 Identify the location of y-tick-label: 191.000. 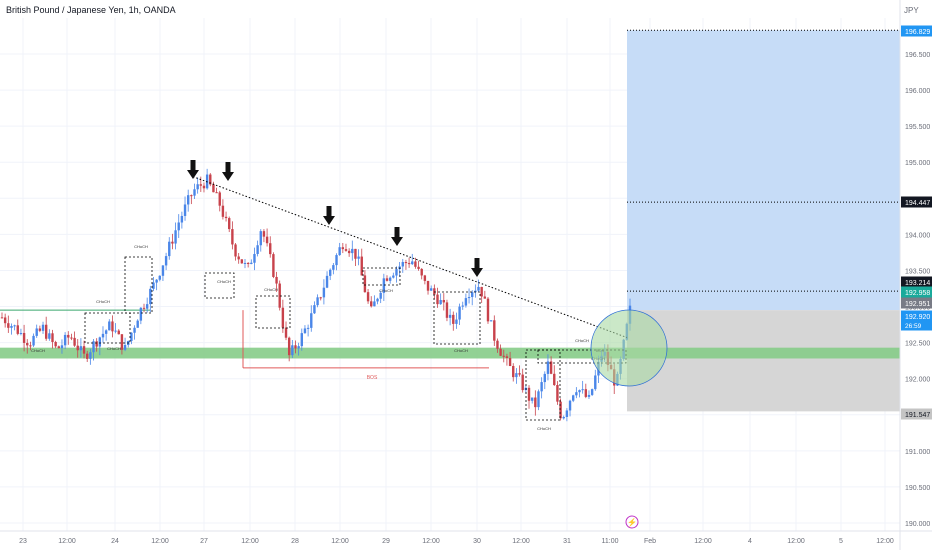
(917, 452).